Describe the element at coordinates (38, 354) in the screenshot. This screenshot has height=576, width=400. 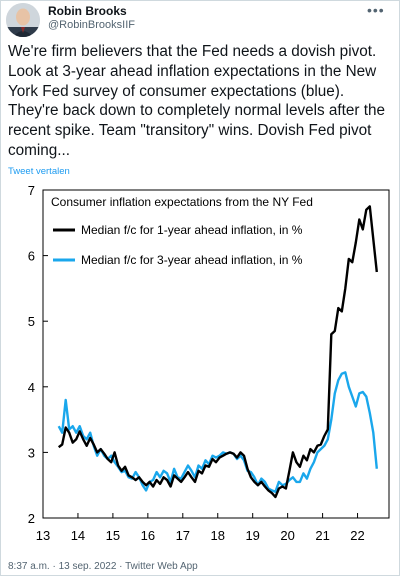
I see `y-axis-ticks: 2 3 4 5 6 7` at that location.